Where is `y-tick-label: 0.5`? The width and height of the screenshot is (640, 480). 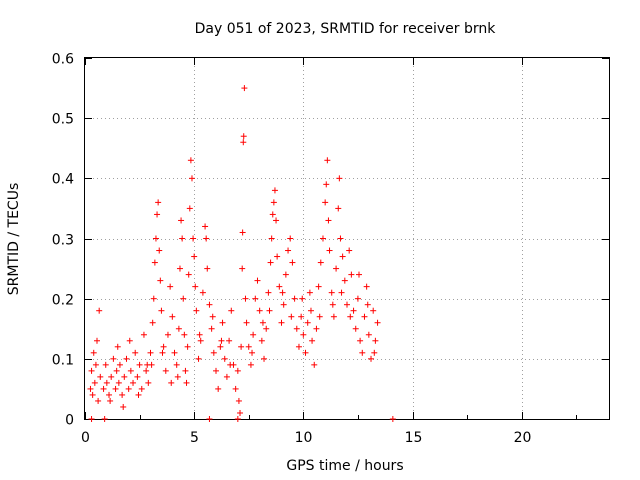 y-tick-label: 0.5 is located at coordinates (63, 120).